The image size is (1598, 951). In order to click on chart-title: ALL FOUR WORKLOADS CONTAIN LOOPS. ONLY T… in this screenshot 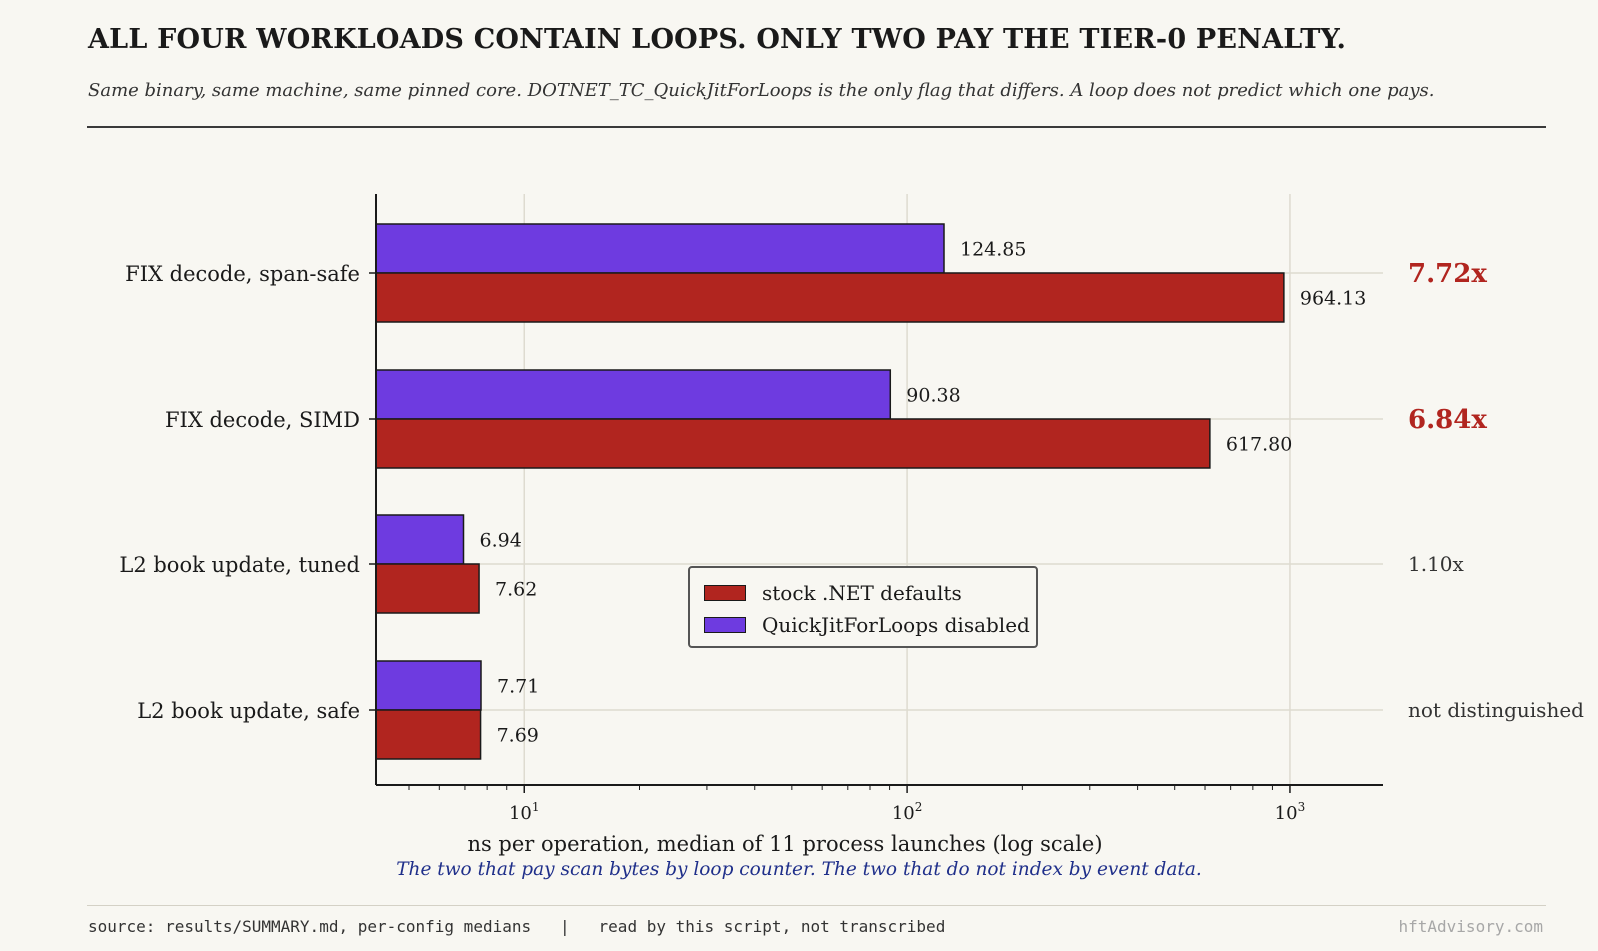, I will do `click(717, 39)`.